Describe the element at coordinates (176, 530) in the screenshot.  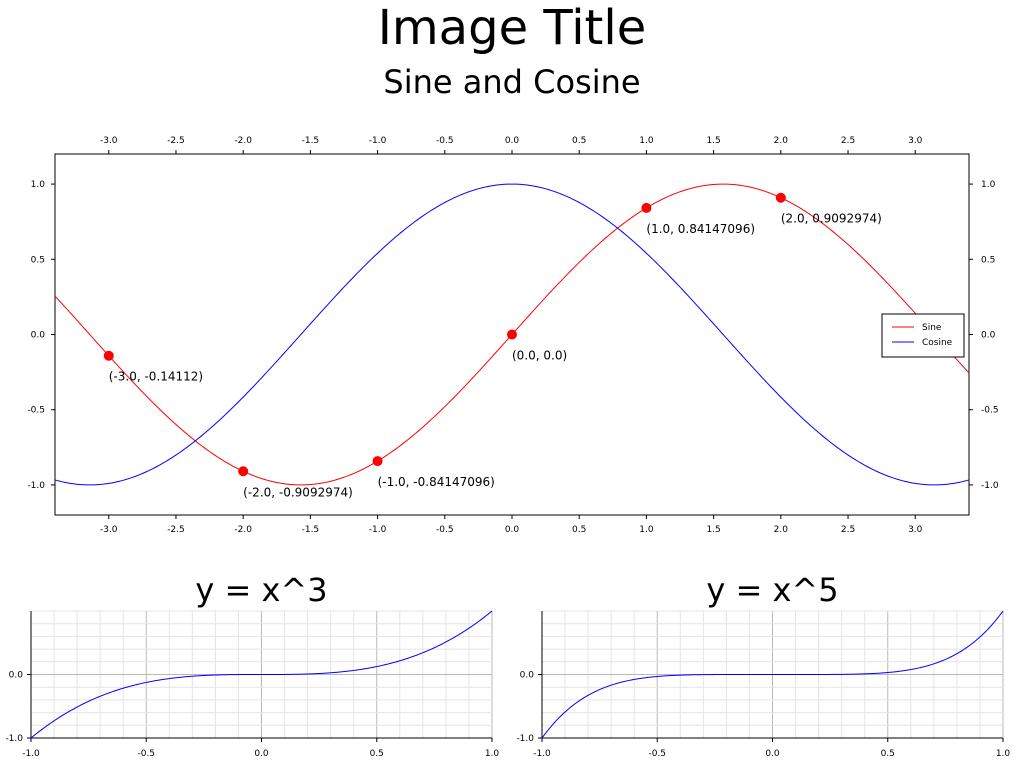
I see `x-tick-label-bottom: -2.5` at that location.